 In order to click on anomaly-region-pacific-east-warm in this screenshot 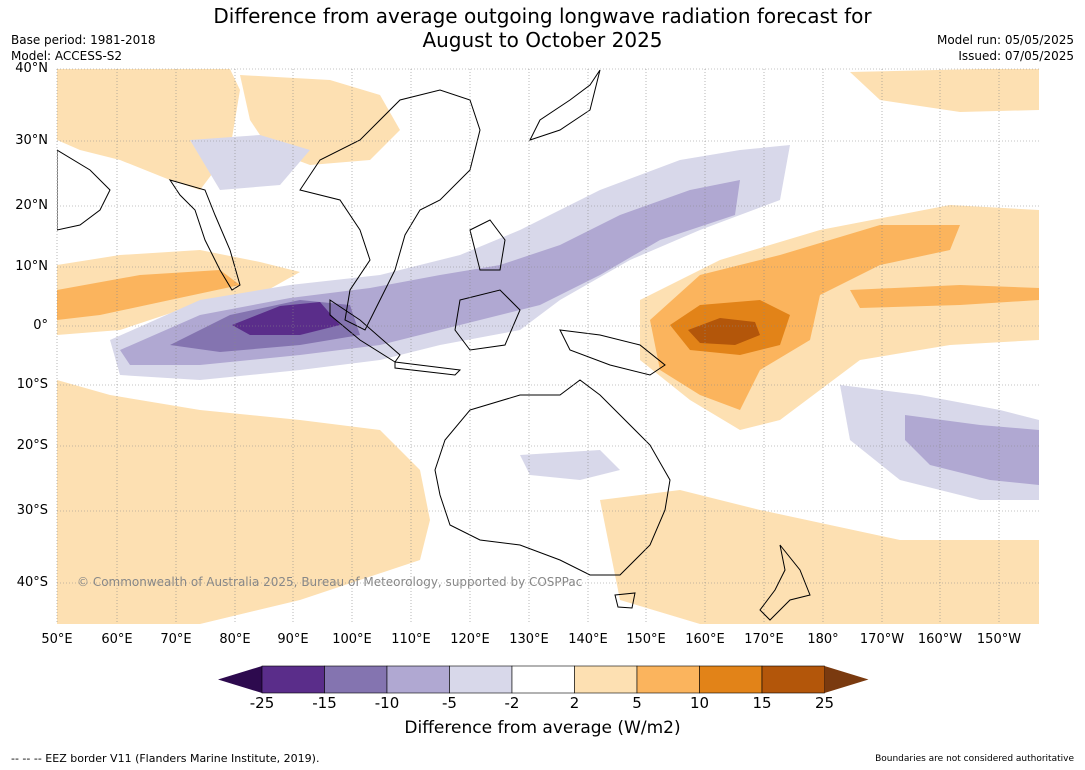, I will do `click(944, 296)`.